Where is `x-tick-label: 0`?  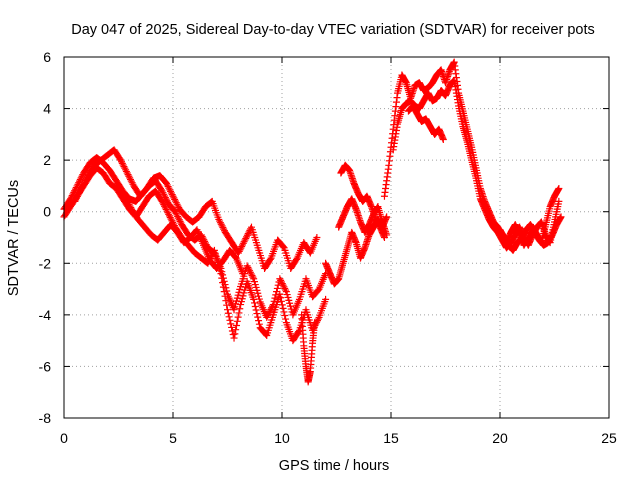
x-tick-label: 0 is located at coordinates (64, 438).